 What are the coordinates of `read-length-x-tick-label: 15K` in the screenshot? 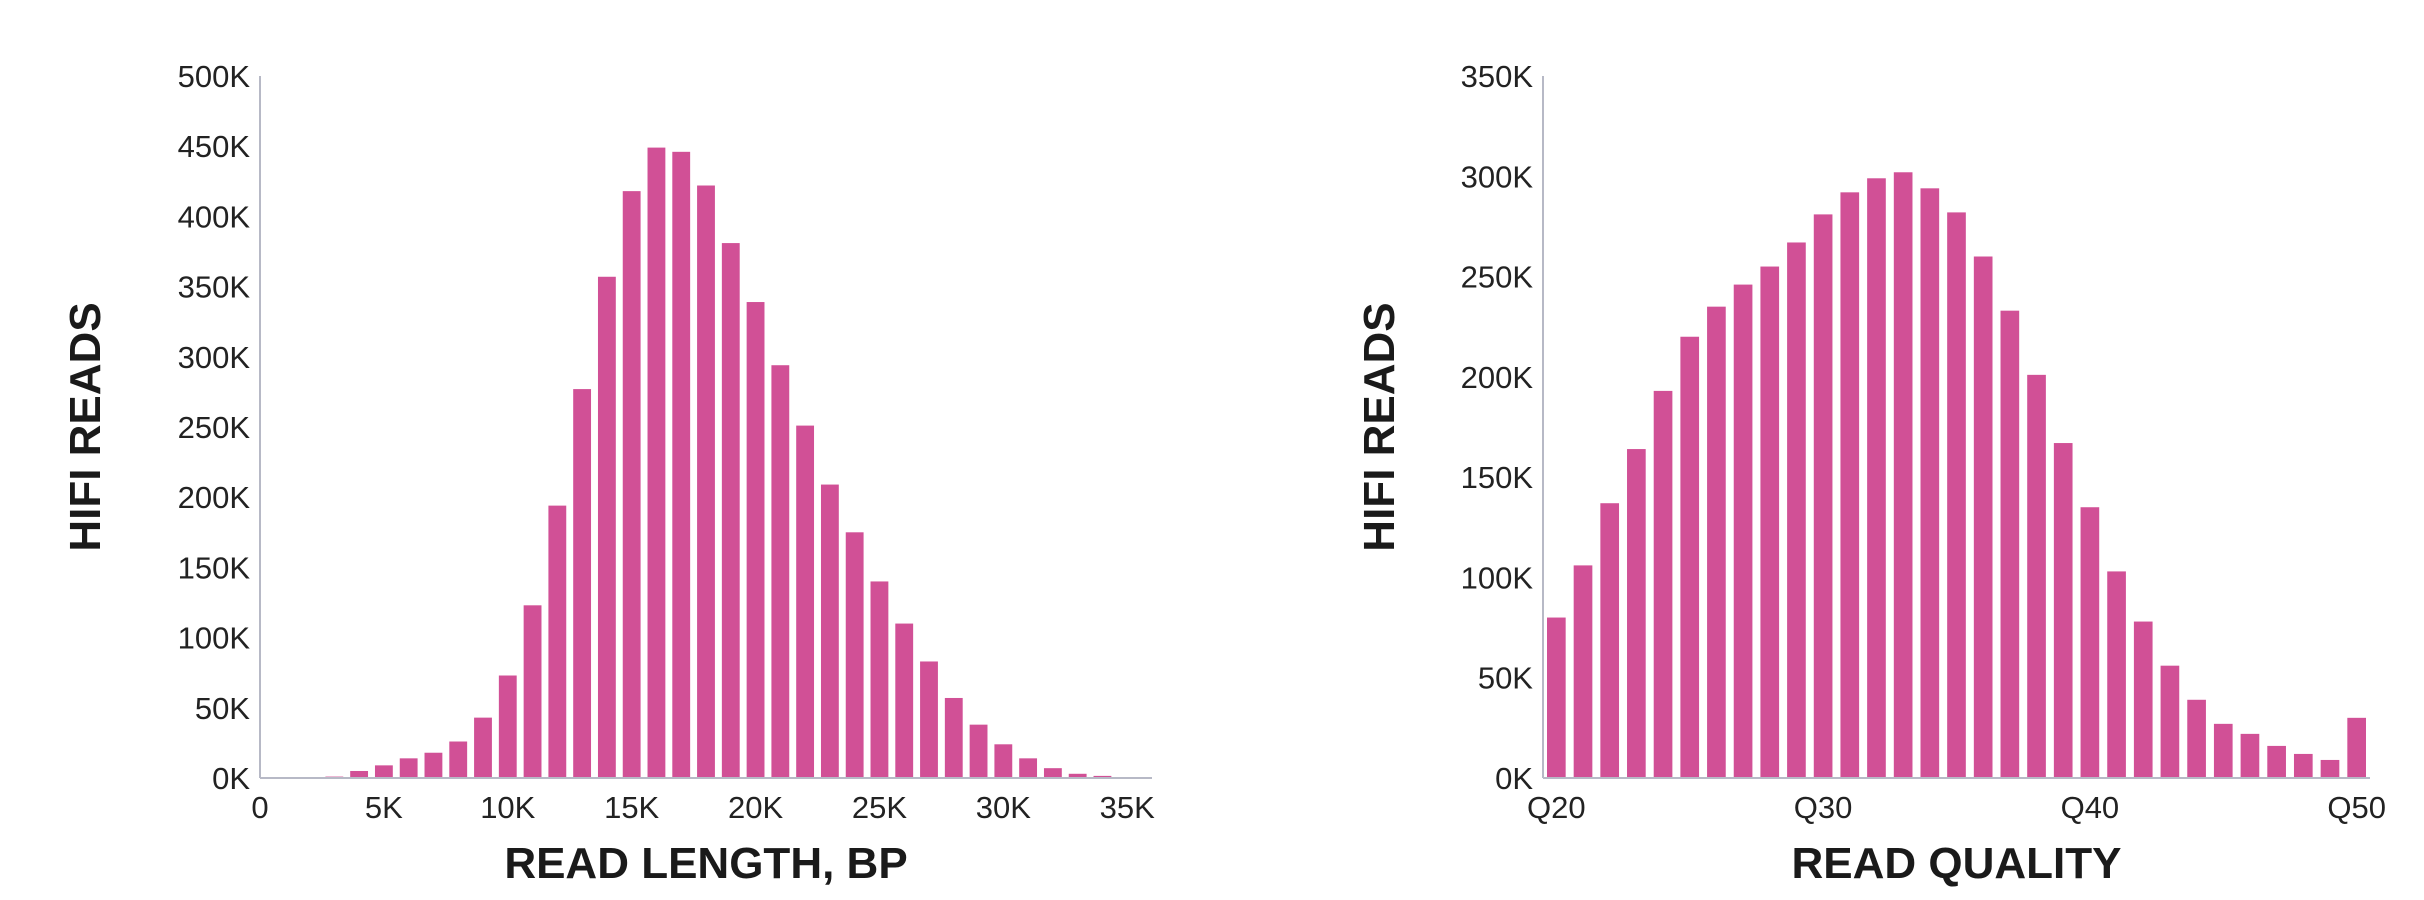 It's located at (631, 807).